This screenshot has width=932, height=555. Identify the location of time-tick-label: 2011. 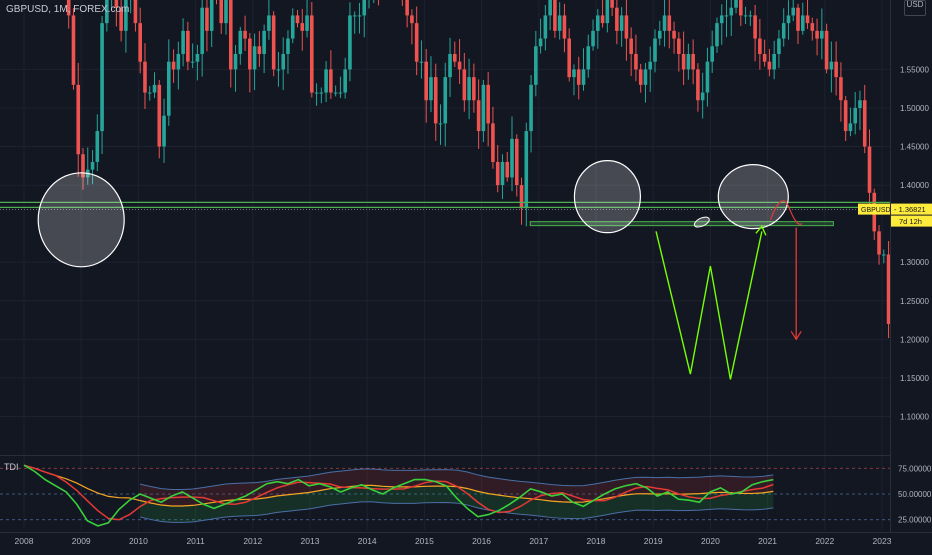
(195, 541).